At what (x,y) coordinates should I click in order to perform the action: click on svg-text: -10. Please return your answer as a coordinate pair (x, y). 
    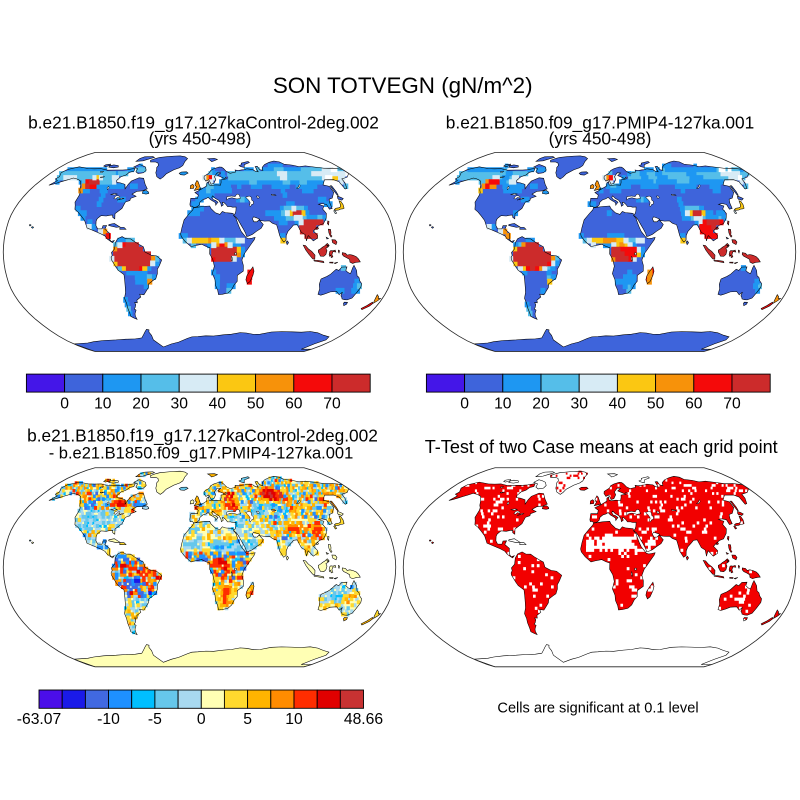
    Looking at the image, I should click on (108, 719).